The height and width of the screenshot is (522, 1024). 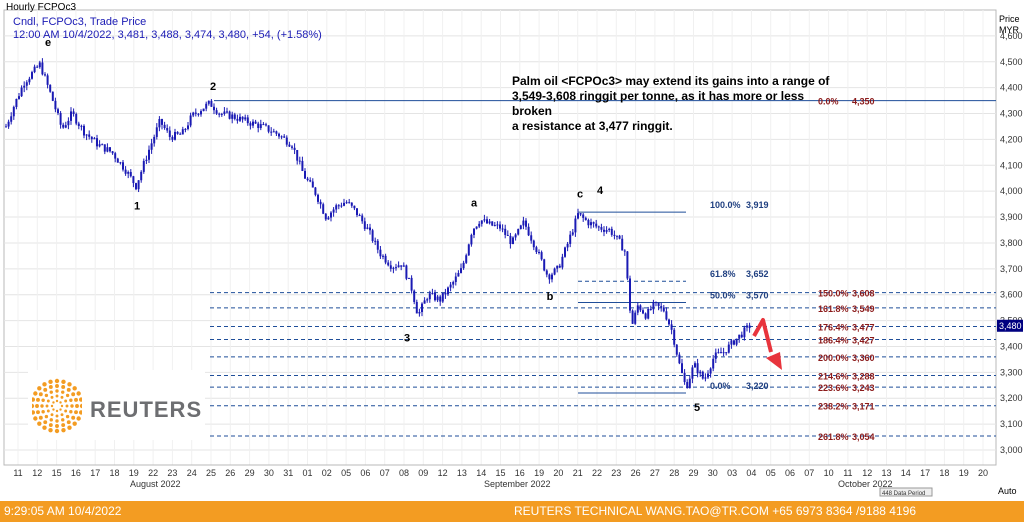 What do you see at coordinates (616, 473) in the screenshot?
I see `x-tick-label: 23` at bounding box center [616, 473].